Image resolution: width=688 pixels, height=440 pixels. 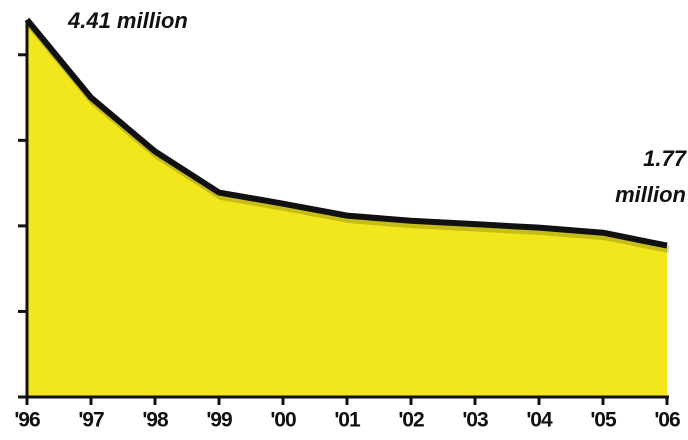 I want to click on x-tick-label: '97, so click(x=91, y=420).